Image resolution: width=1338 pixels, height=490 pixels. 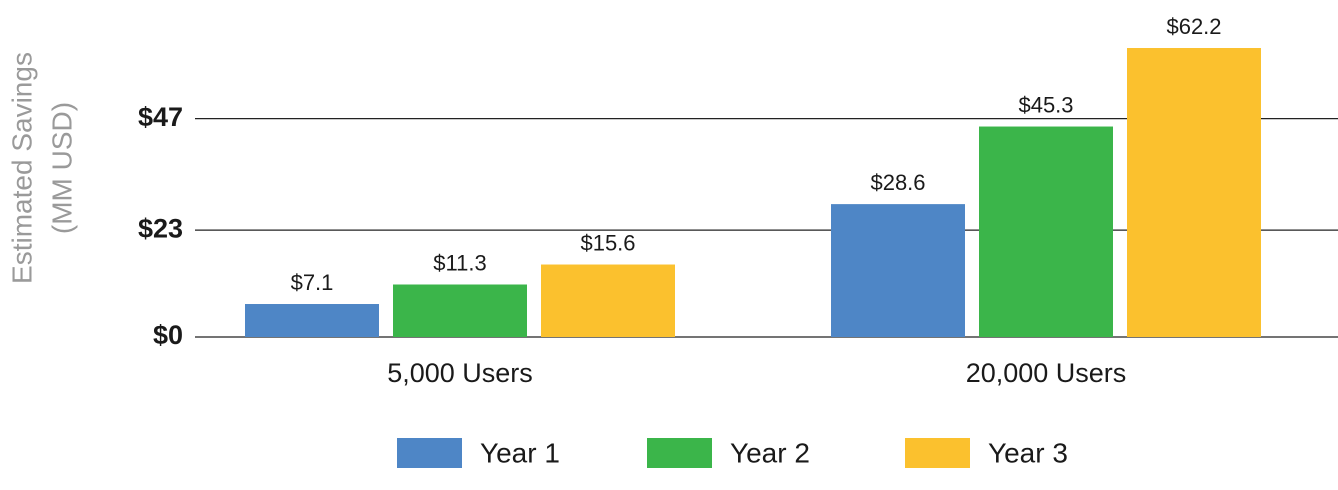 What do you see at coordinates (897, 182) in the screenshot?
I see `value-label: $28.6` at bounding box center [897, 182].